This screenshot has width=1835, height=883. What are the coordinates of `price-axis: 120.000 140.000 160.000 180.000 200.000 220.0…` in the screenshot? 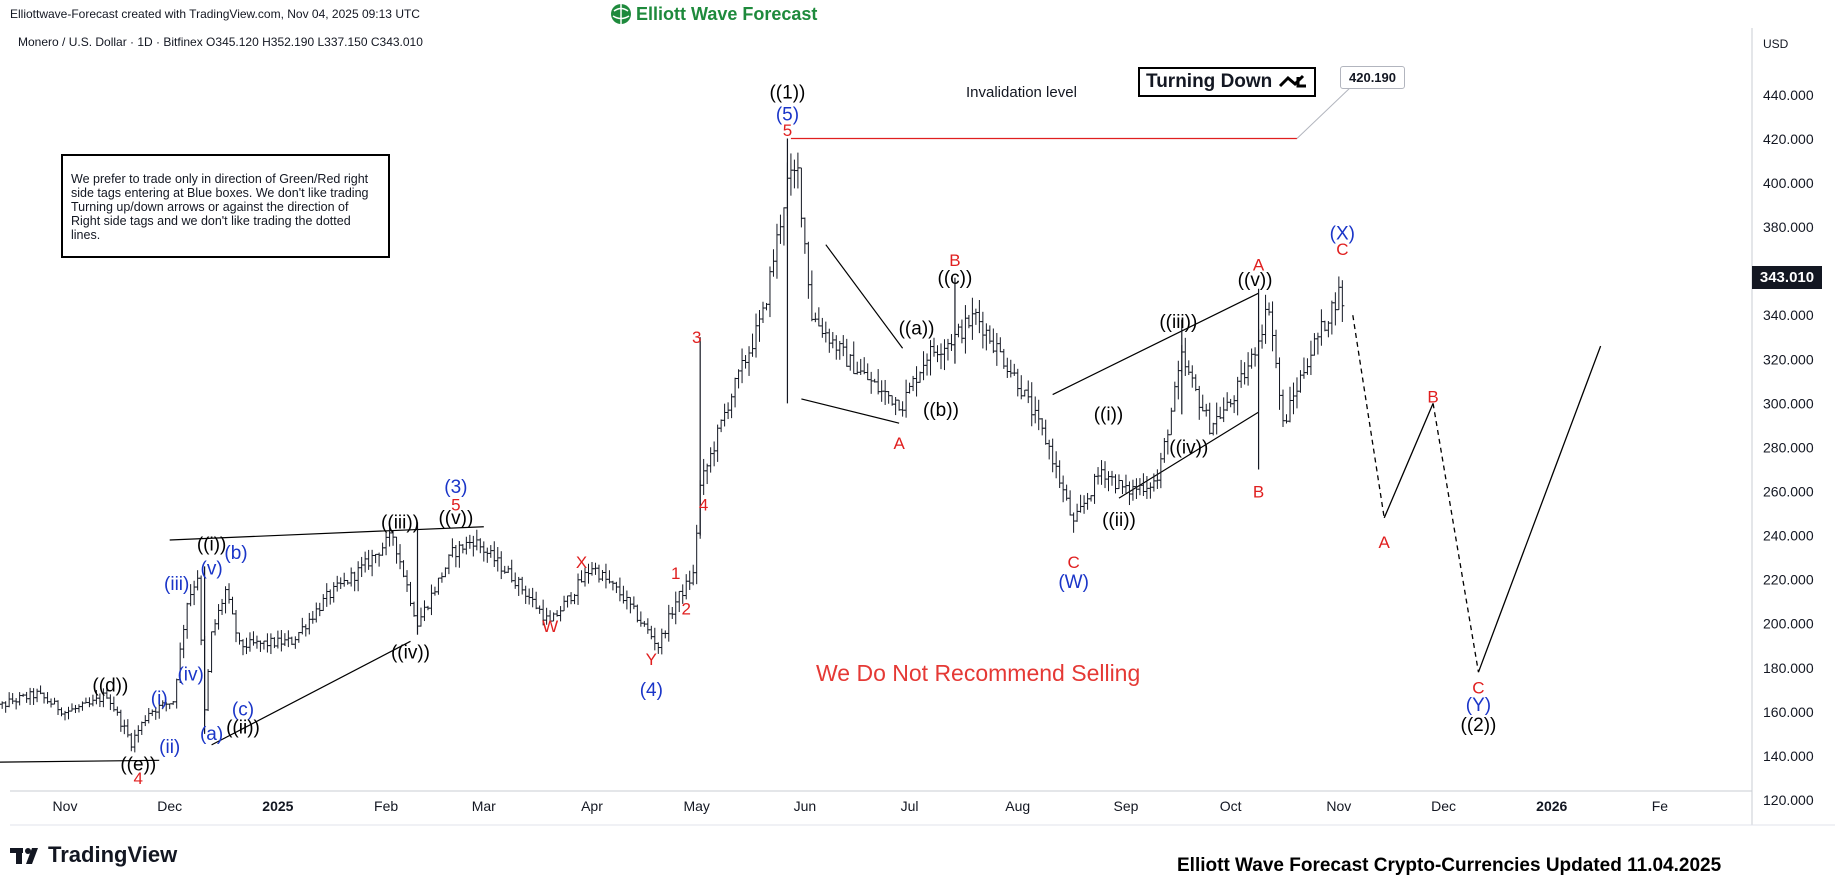 It's located at (1788, 447).